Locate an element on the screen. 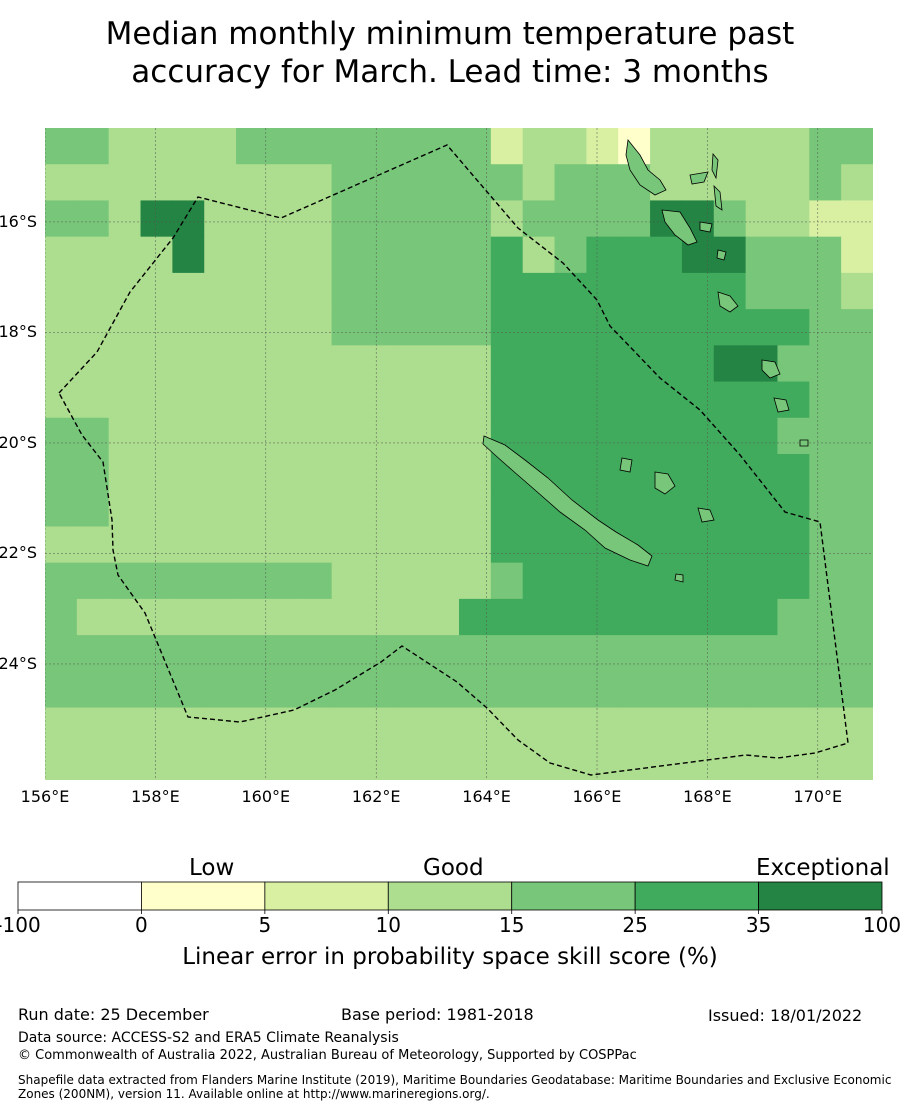 This screenshot has height=1110, width=900. vanuatu-erromango is located at coordinates (771, 369).